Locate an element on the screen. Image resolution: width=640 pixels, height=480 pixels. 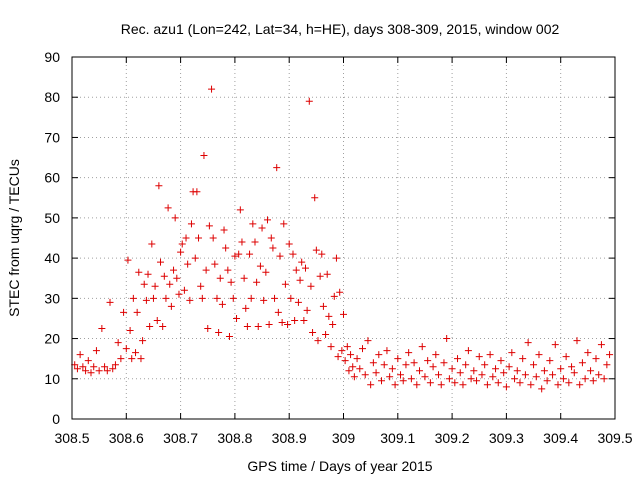
x-tick-label: 309 is located at coordinates (344, 438).